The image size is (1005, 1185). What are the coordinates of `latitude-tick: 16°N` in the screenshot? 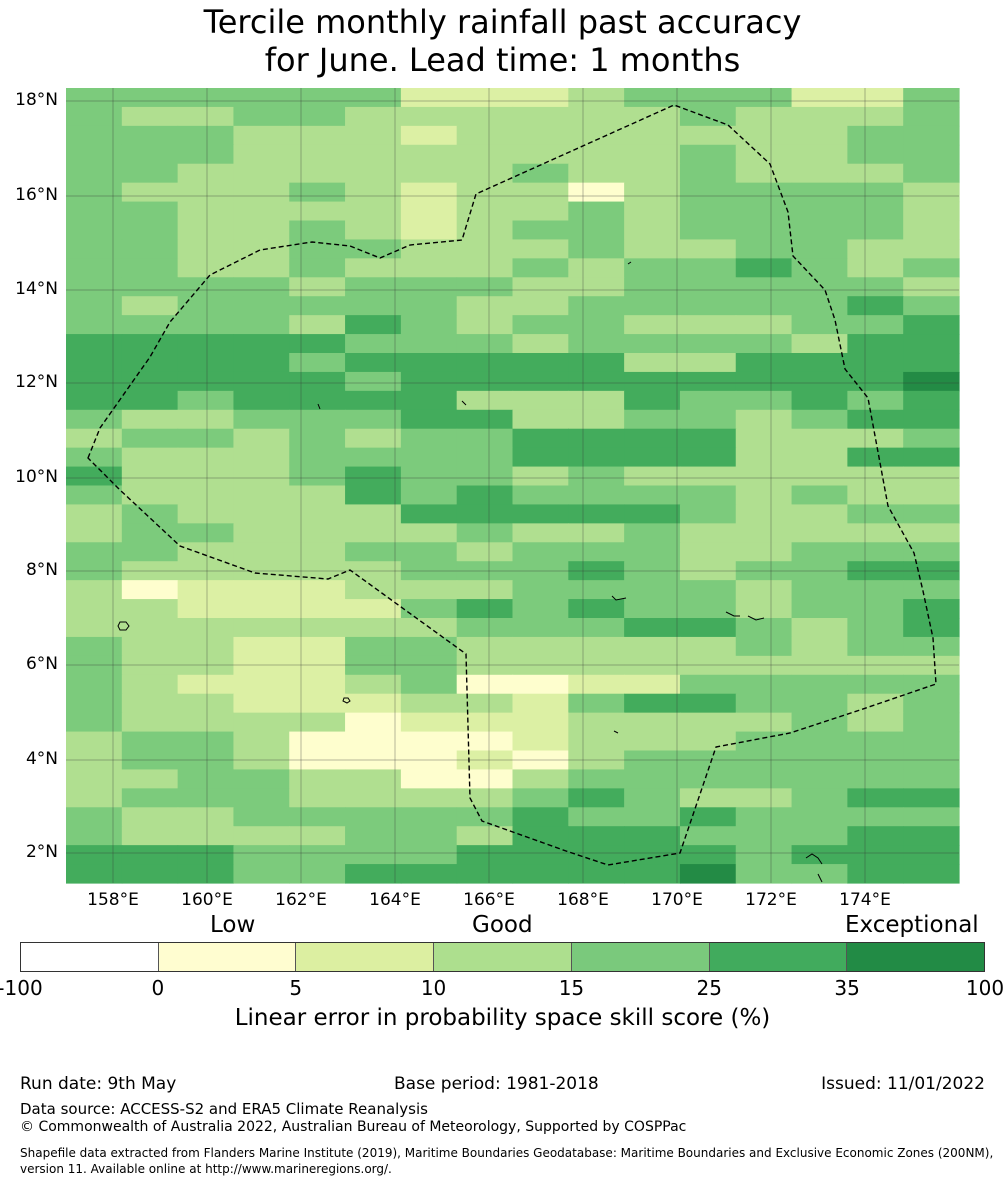 It's located at (36, 195).